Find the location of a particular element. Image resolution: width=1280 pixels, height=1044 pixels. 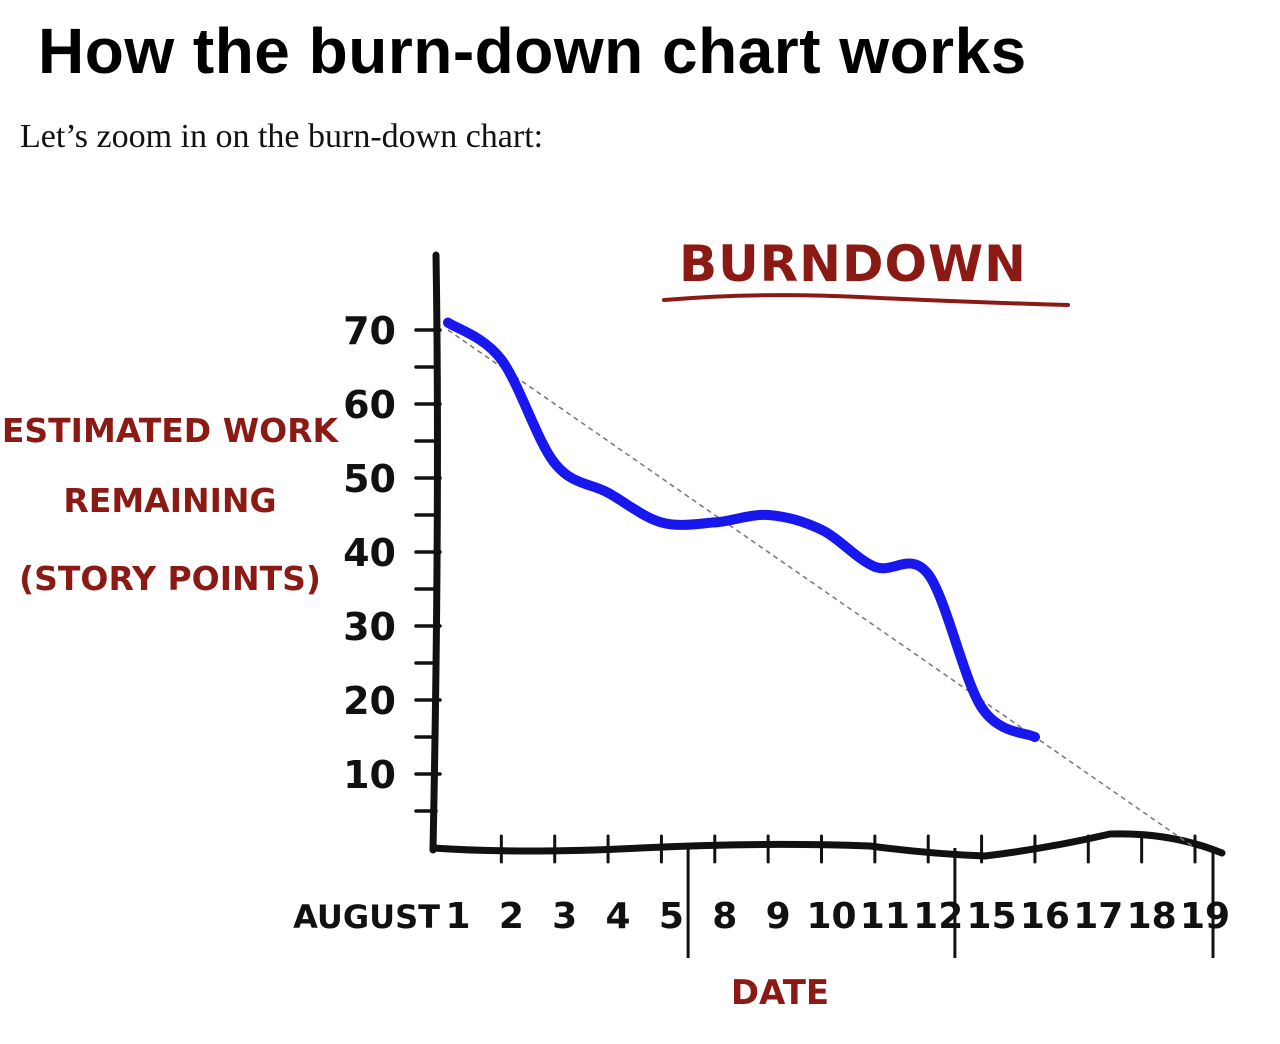

x-tick-label: 17 is located at coordinates (1098, 916).